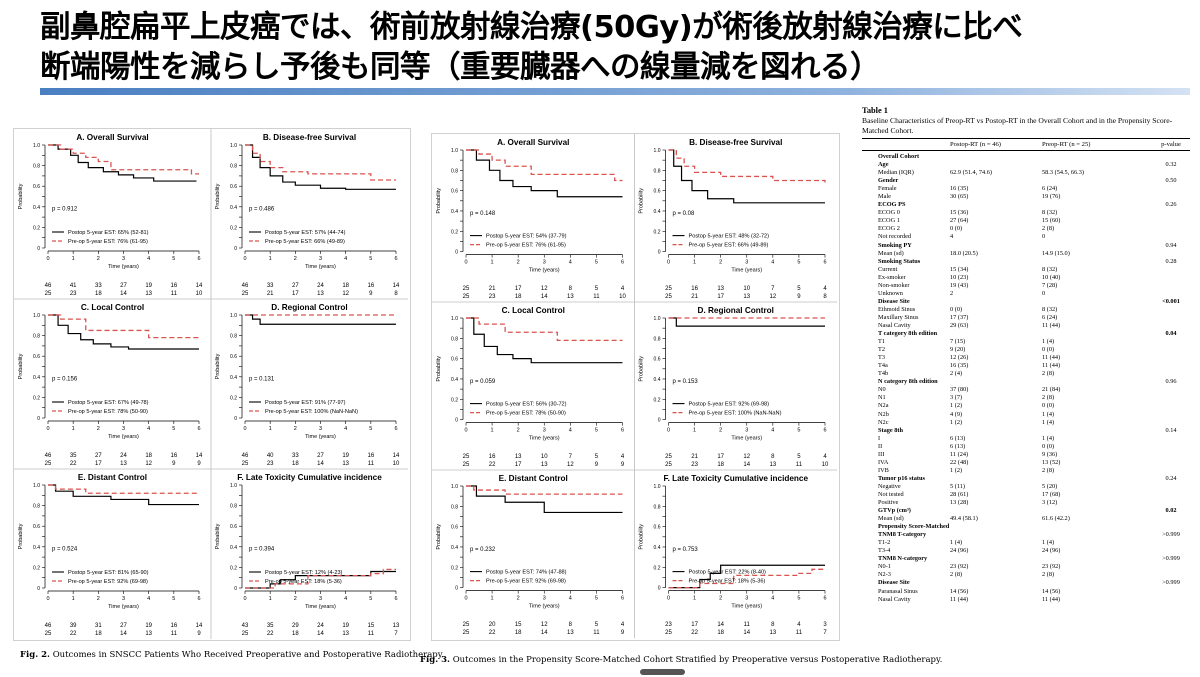 The height and width of the screenshot is (677, 1200). What do you see at coordinates (571, 625) in the screenshot?
I see `risk-count-postop: 8` at bounding box center [571, 625].